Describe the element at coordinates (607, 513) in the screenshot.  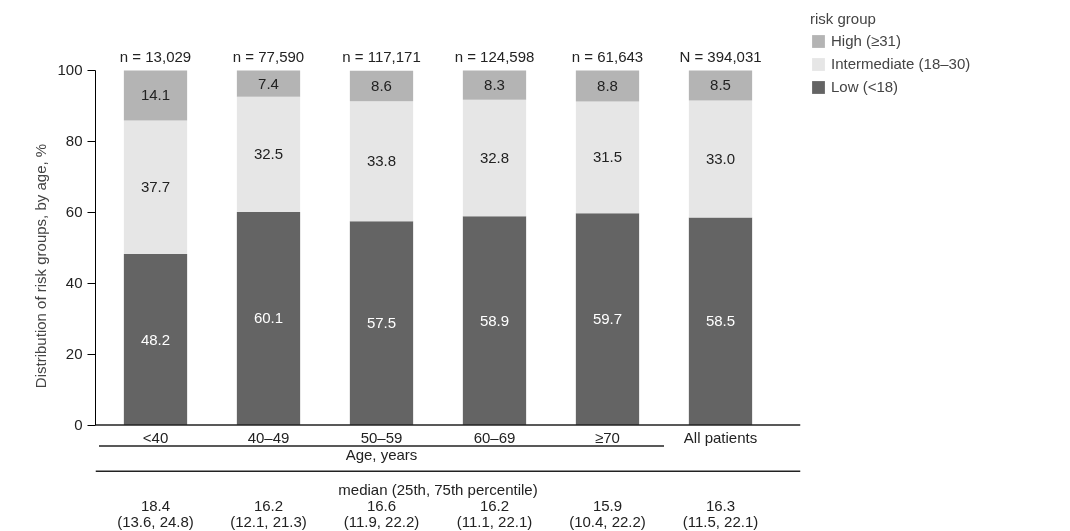
I see `text: 15.9 (10.4, 22.2)` at that location.